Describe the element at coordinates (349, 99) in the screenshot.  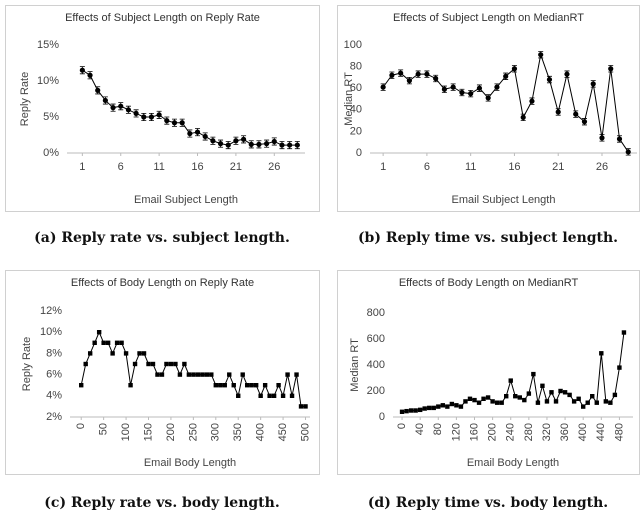
I see `y-axis-label: Median RT` at that location.